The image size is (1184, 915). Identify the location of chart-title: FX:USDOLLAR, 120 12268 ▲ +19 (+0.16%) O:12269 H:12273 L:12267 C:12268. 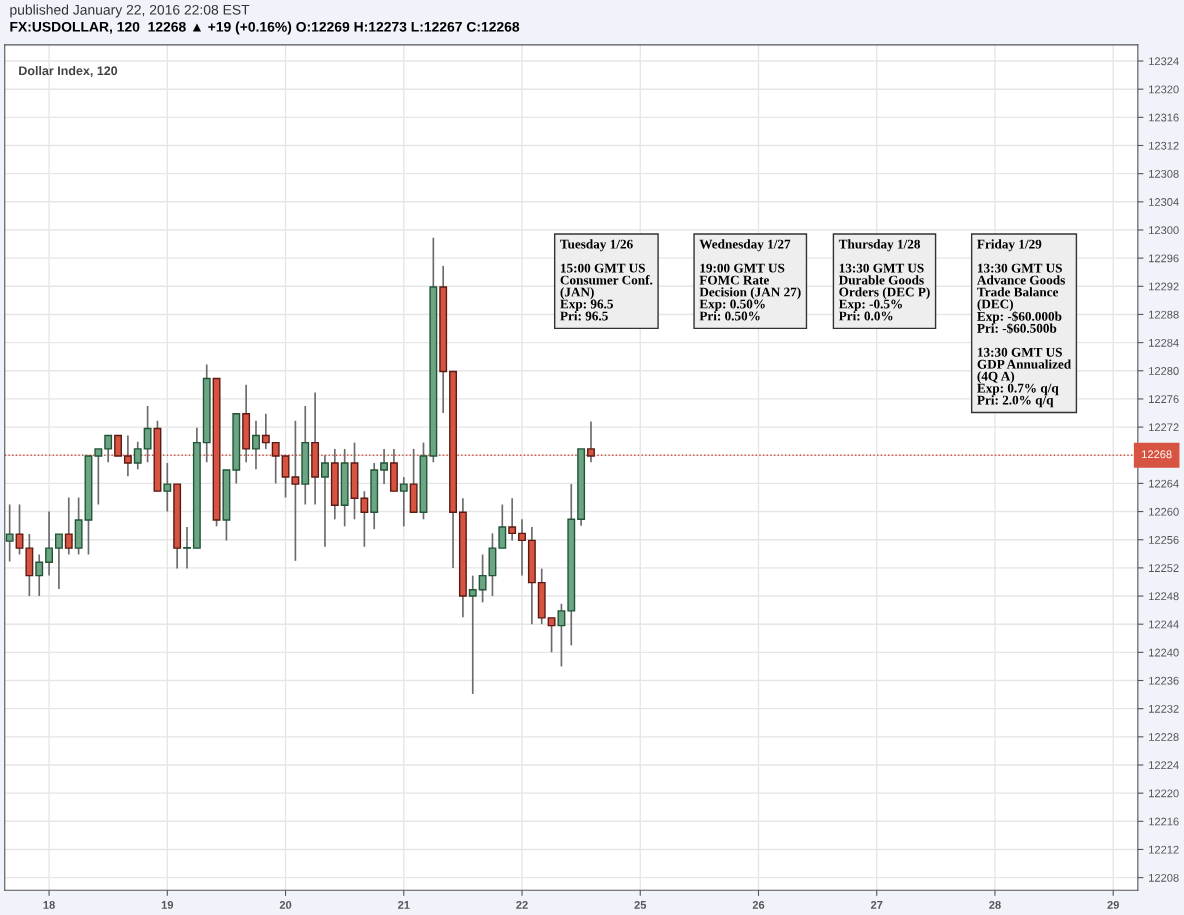
(265, 28).